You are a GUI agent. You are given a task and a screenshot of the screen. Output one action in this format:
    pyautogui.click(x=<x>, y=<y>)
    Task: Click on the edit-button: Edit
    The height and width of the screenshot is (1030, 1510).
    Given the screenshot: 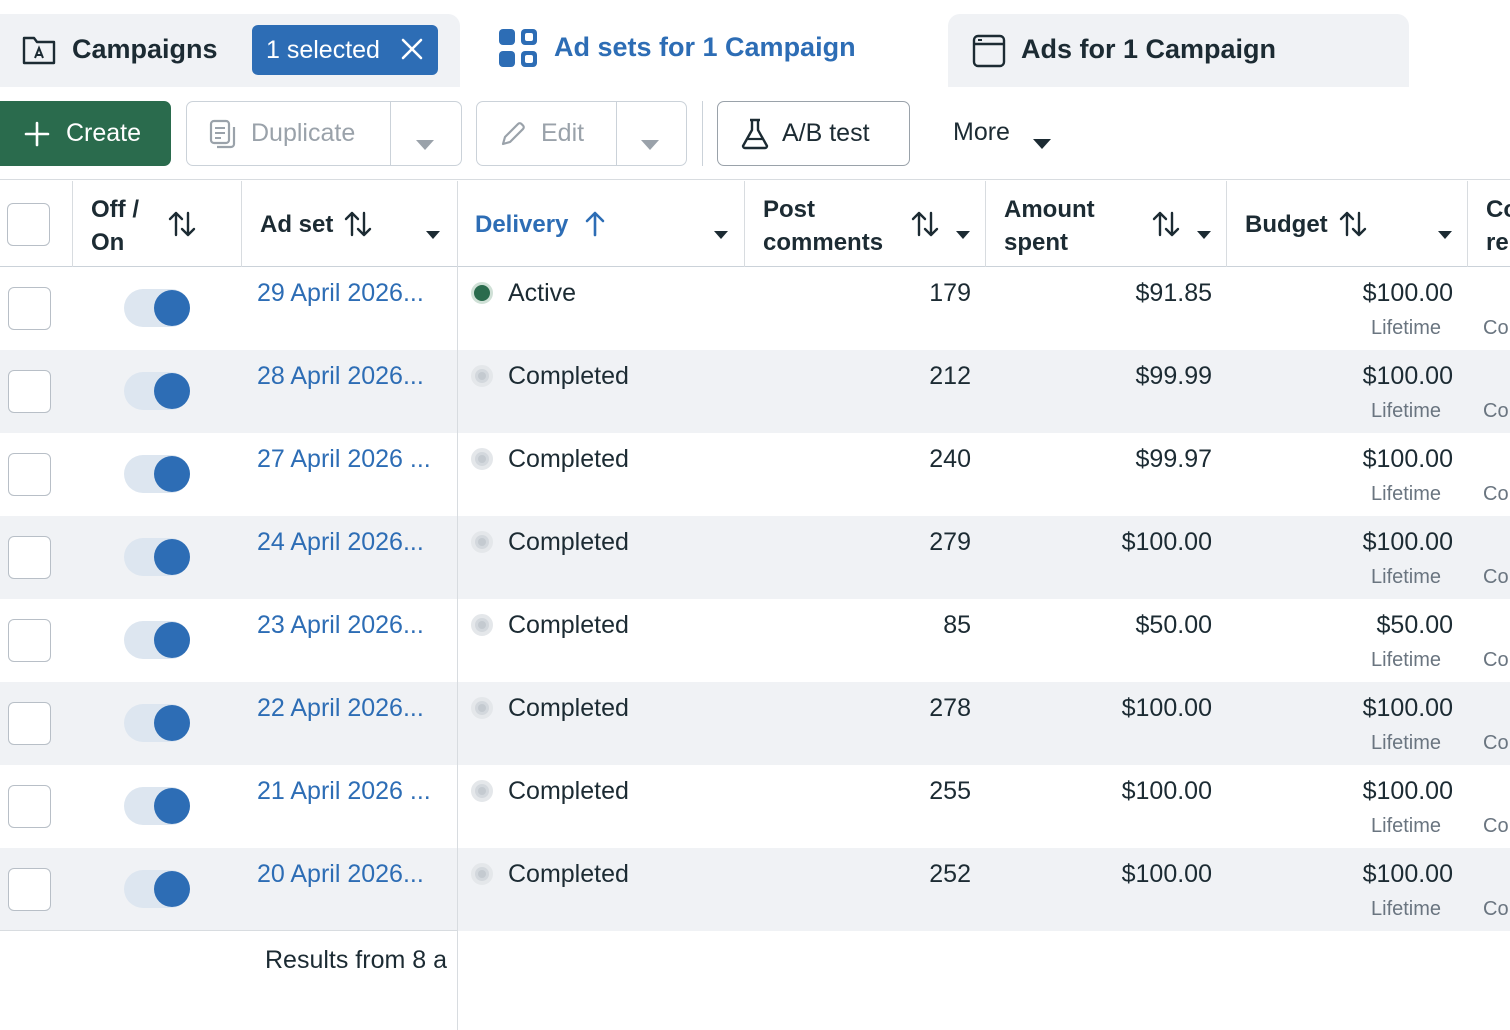 What is the action you would take?
    pyautogui.click(x=581, y=133)
    